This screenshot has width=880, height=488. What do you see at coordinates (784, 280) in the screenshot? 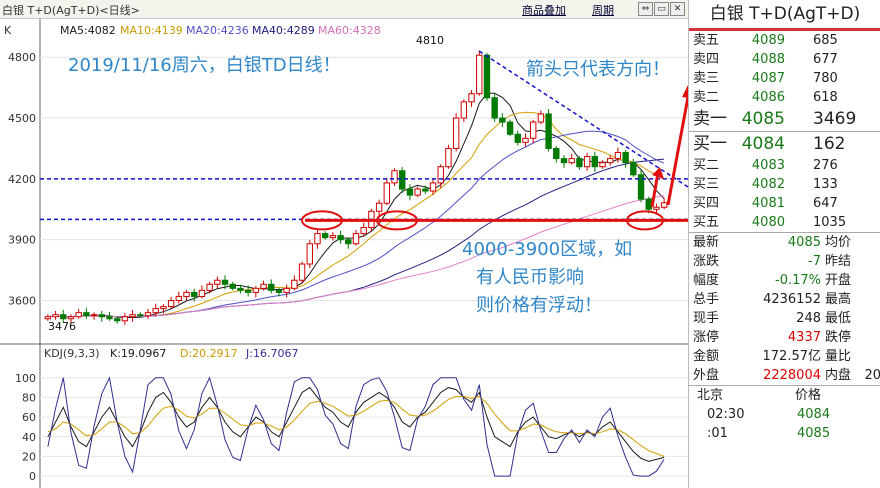
I see `stat-row: 幅度 -0.17% 开盘` at bounding box center [784, 280].